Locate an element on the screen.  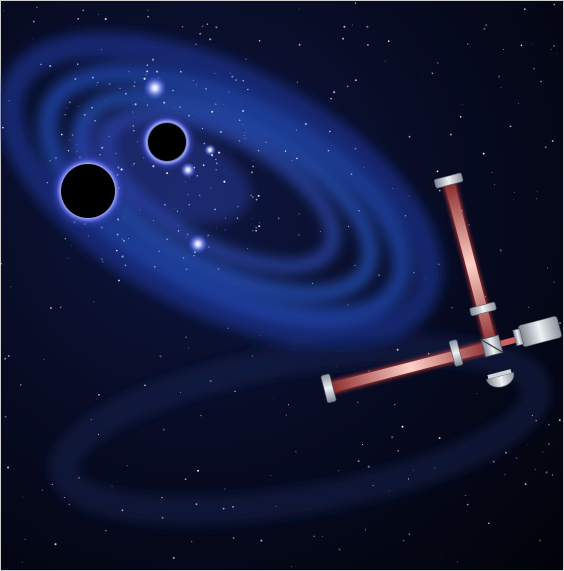
black-hole is located at coordinates (167, 142).